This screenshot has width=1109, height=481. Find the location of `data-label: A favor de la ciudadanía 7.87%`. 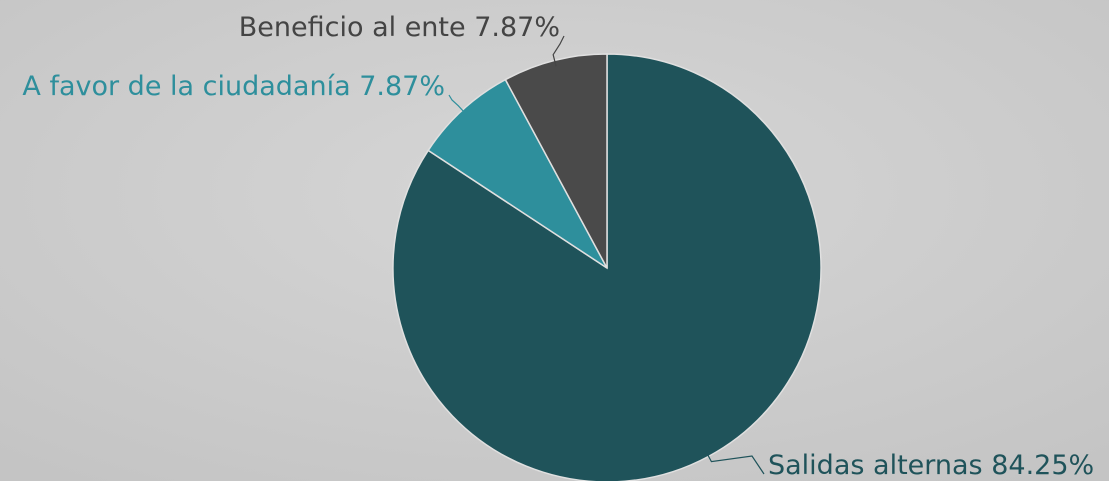

data-label: A favor de la ciudadanía 7.87% is located at coordinates (233, 86).